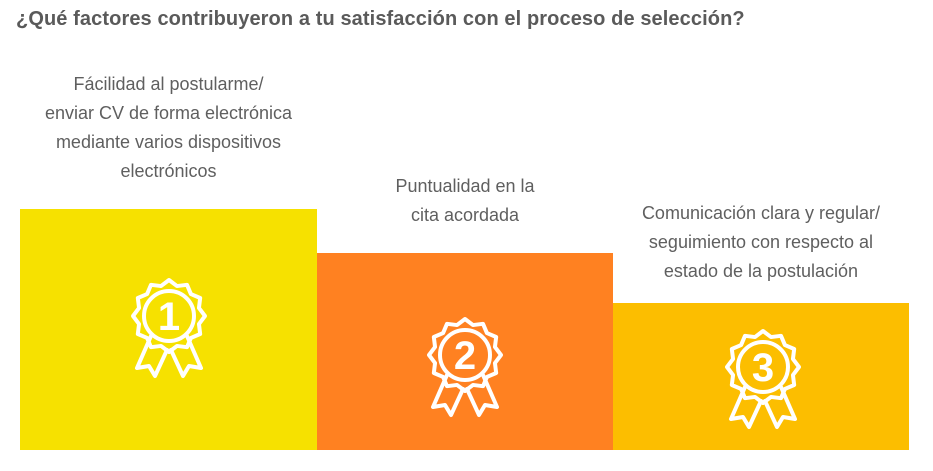 This screenshot has height=471, width=933. I want to click on label-3-line-2: seguimiento con respecto al, so click(761, 242).